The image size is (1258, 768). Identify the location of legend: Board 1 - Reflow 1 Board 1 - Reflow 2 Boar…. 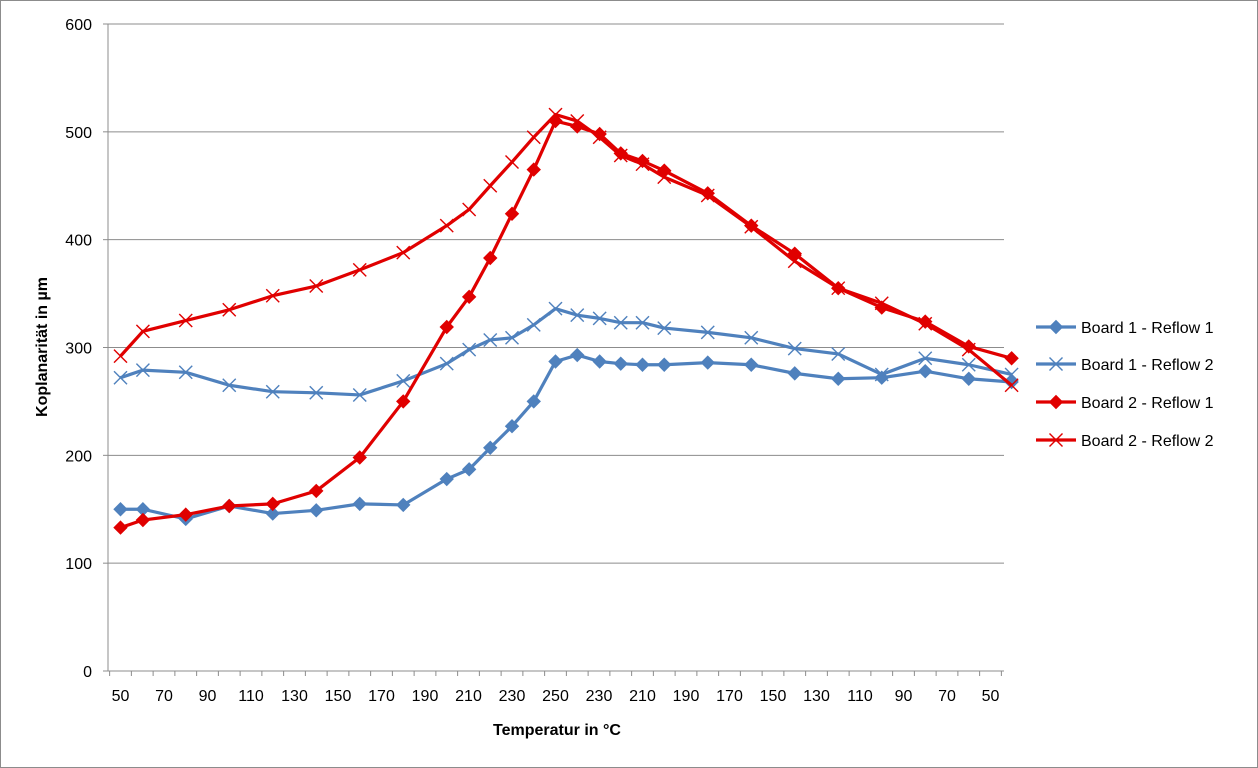
(1125, 384).